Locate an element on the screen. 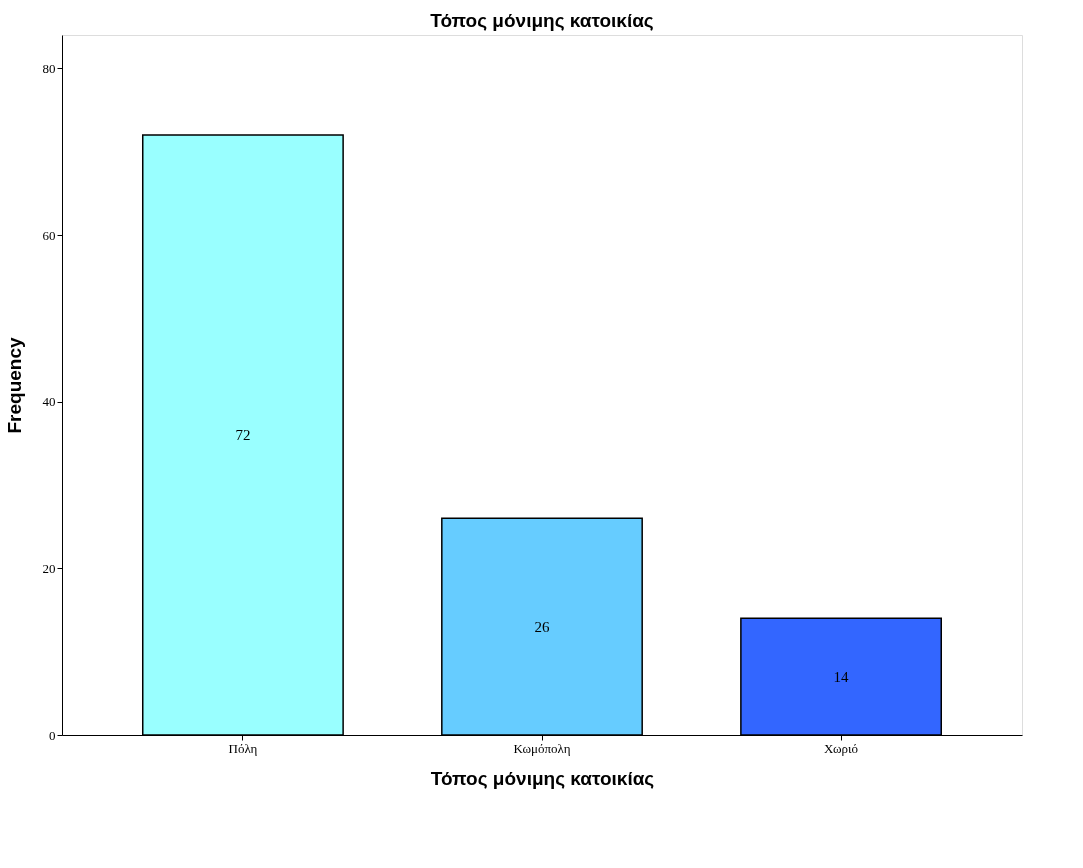 This screenshot has height=868, width=1083. y-tick-label: 0 is located at coordinates (52, 735).